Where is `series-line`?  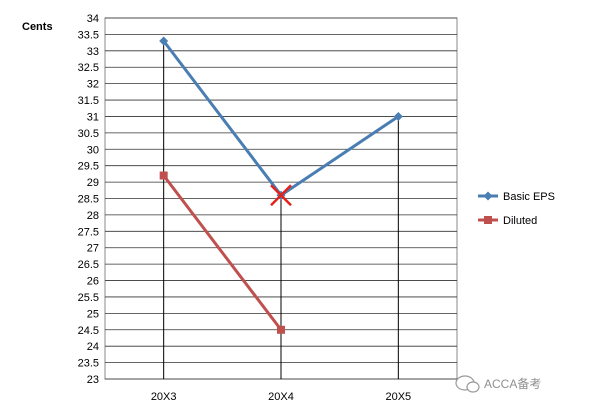
series-line is located at coordinates (222, 252).